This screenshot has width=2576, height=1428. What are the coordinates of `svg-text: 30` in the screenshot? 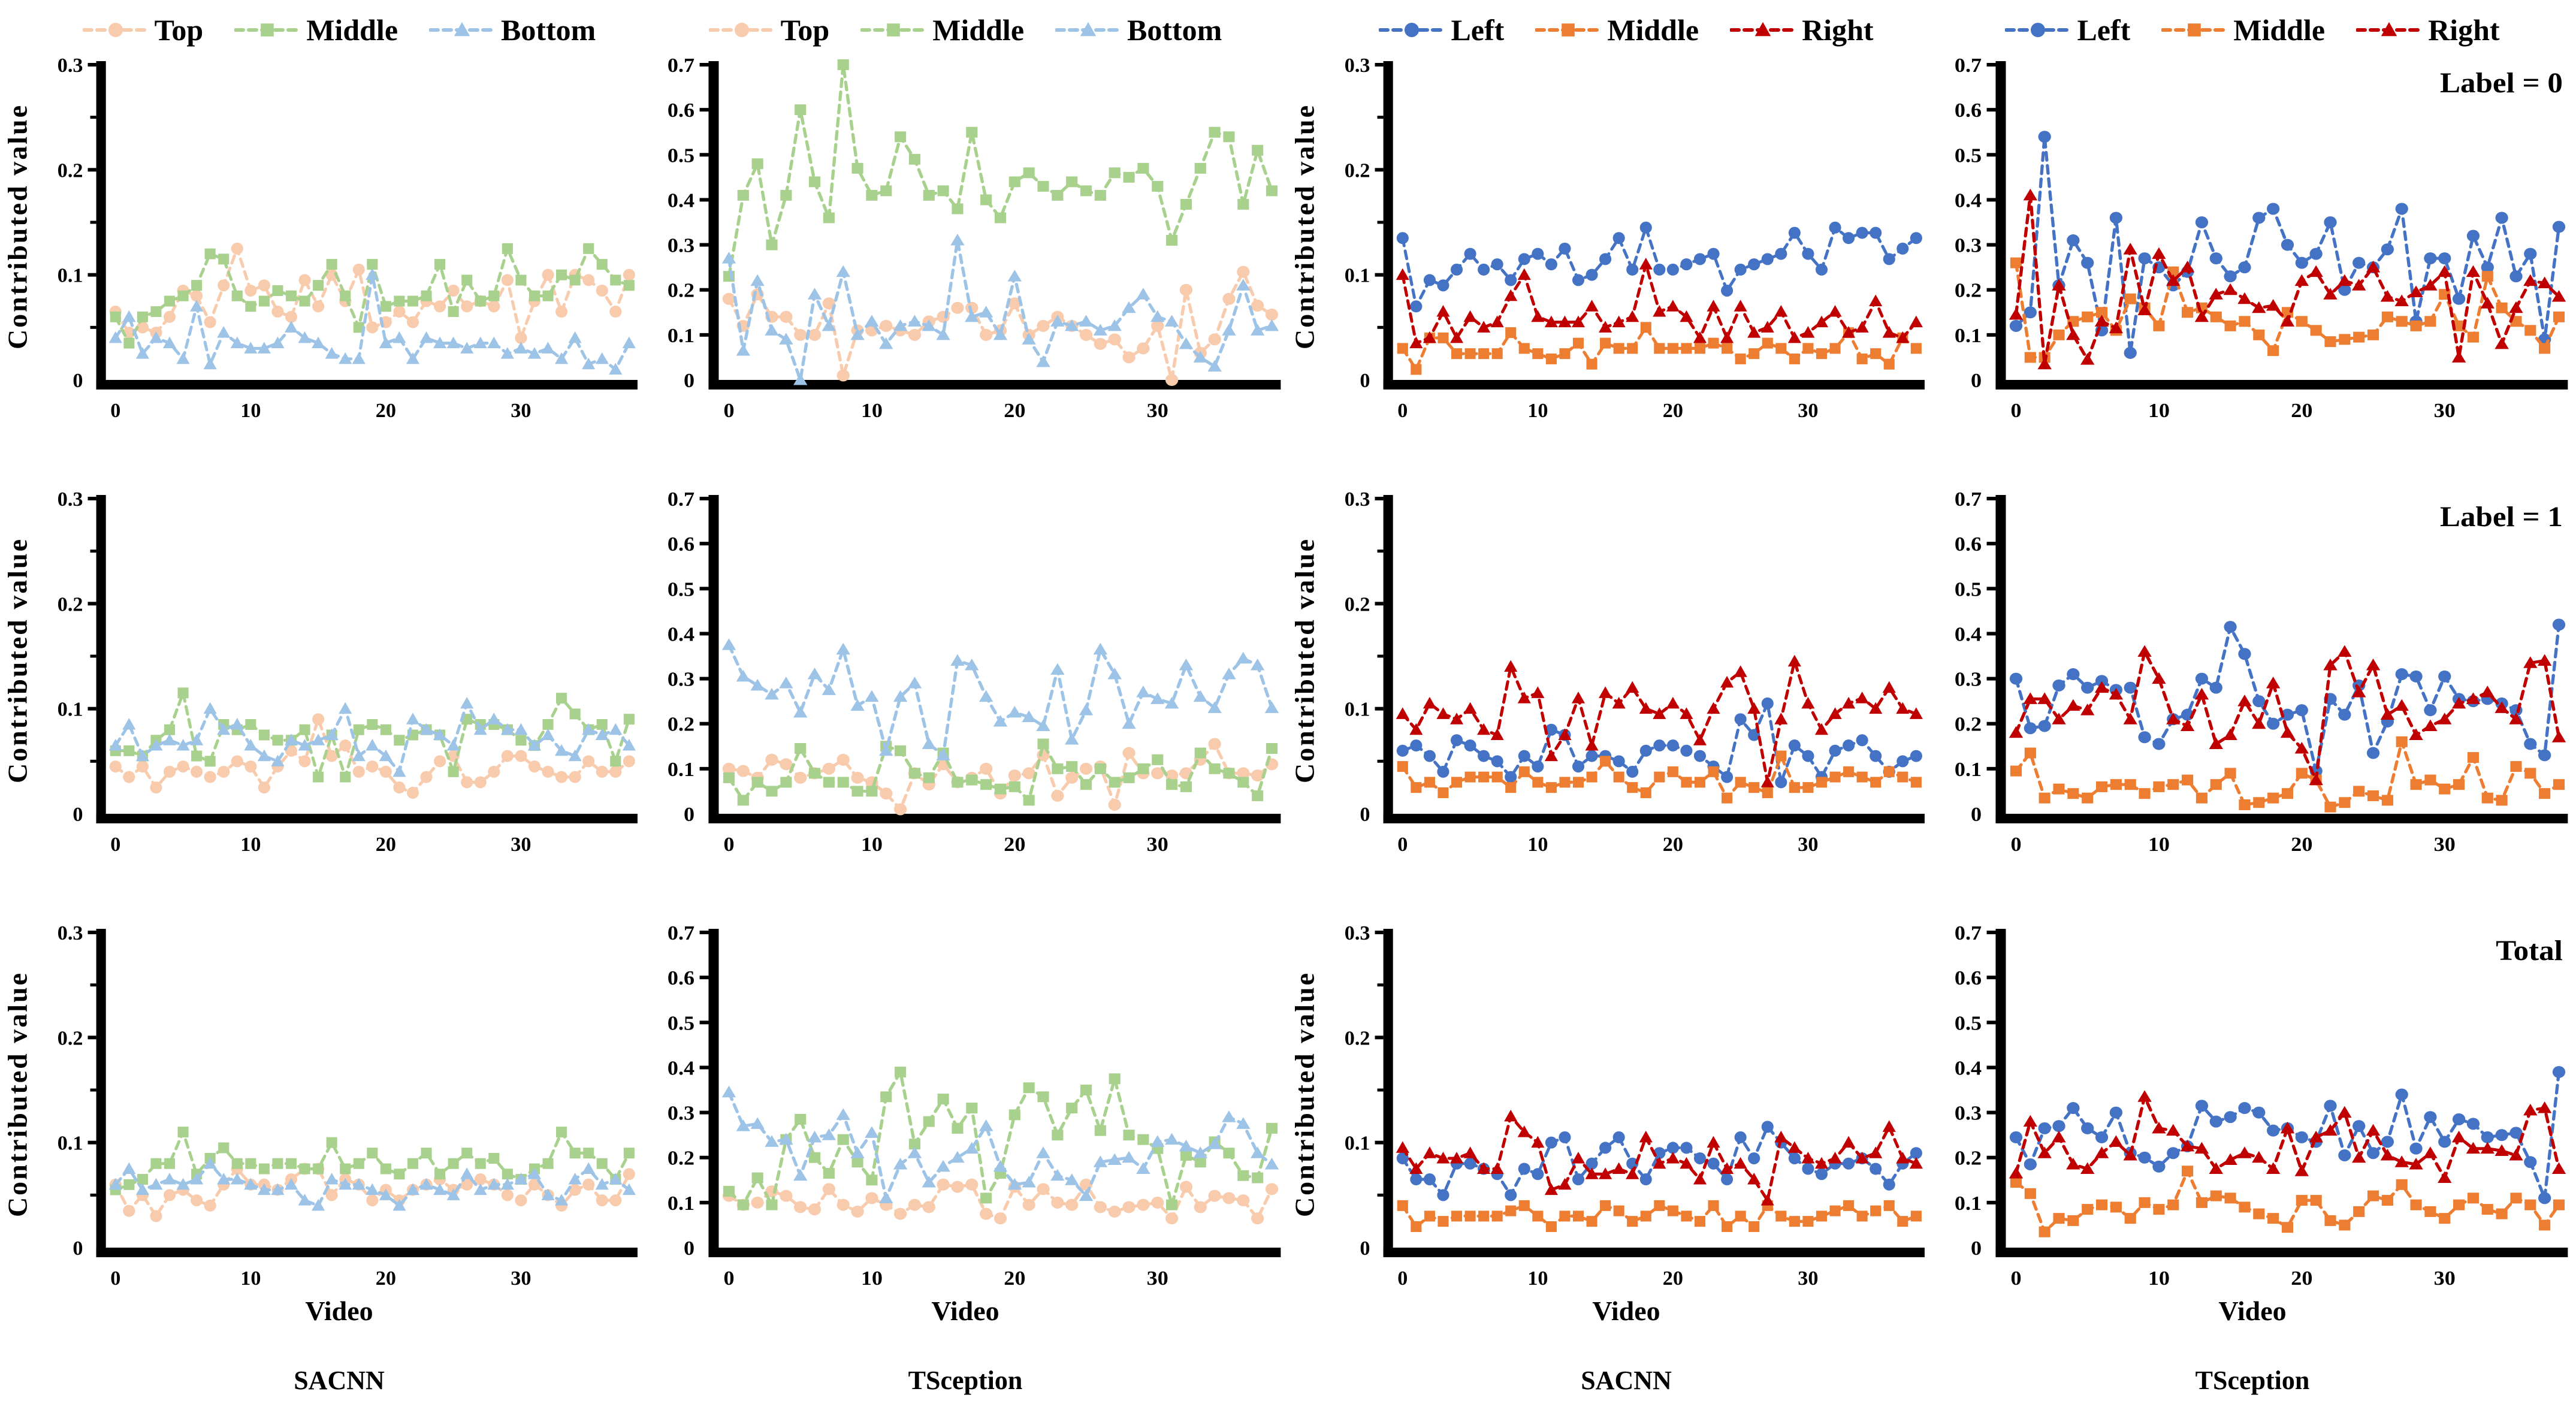 It's located at (1808, 845).